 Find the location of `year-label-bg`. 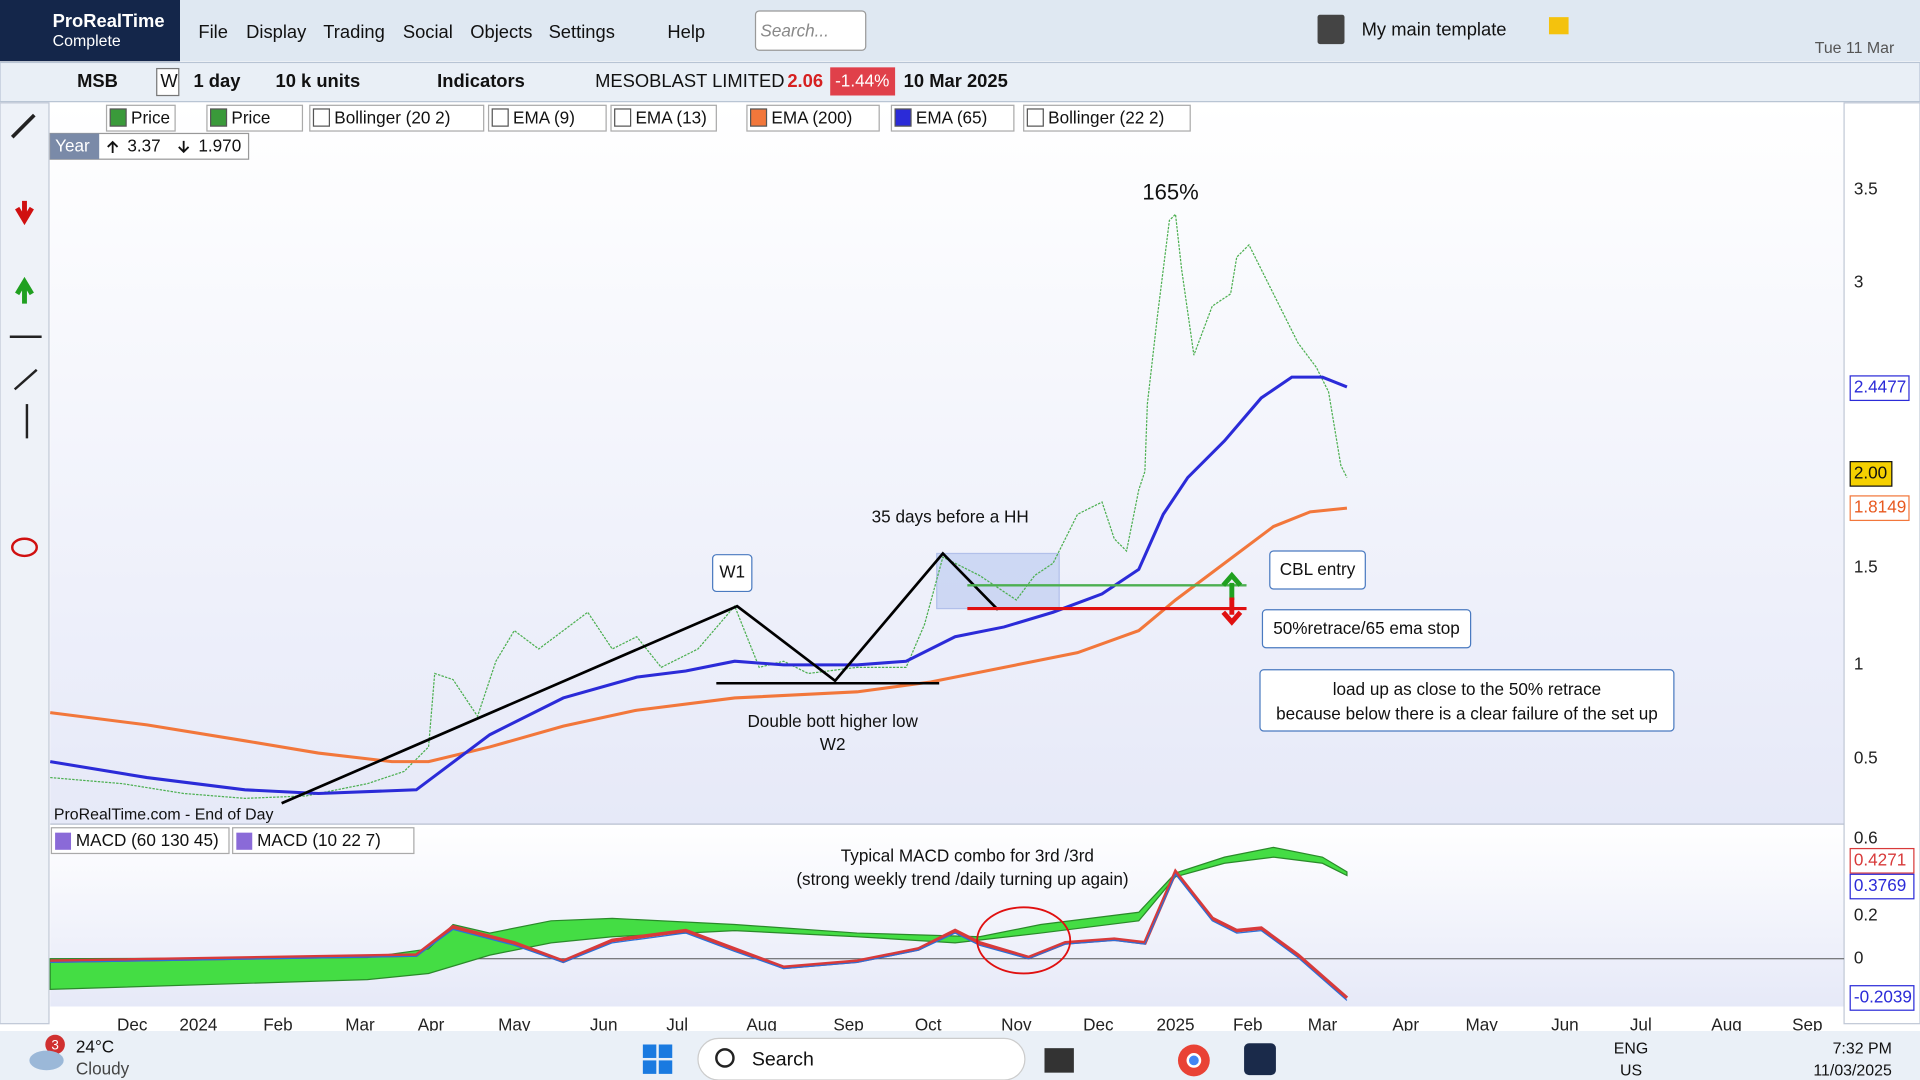

year-label-bg is located at coordinates (75, 146).